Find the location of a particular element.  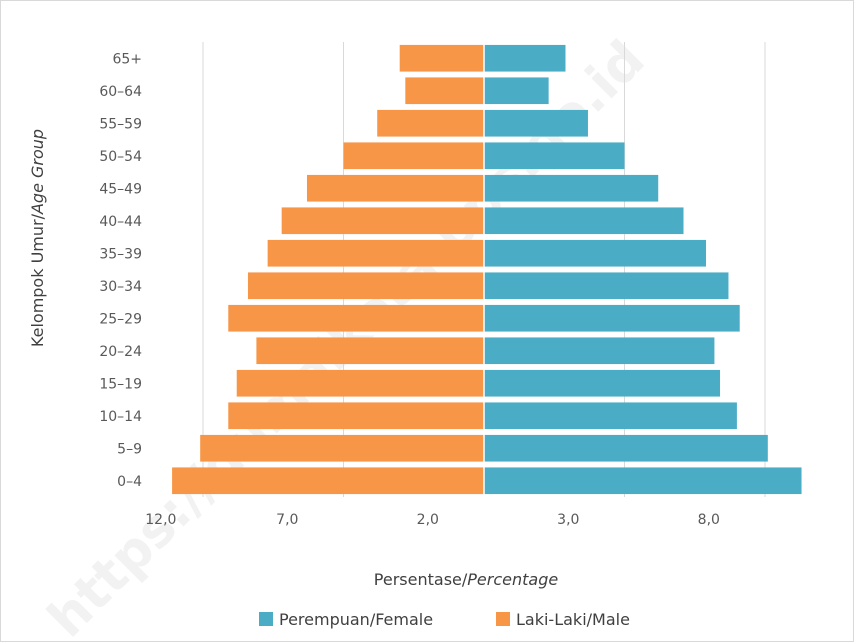

y-tick-label: 50–54 is located at coordinates (120, 157).